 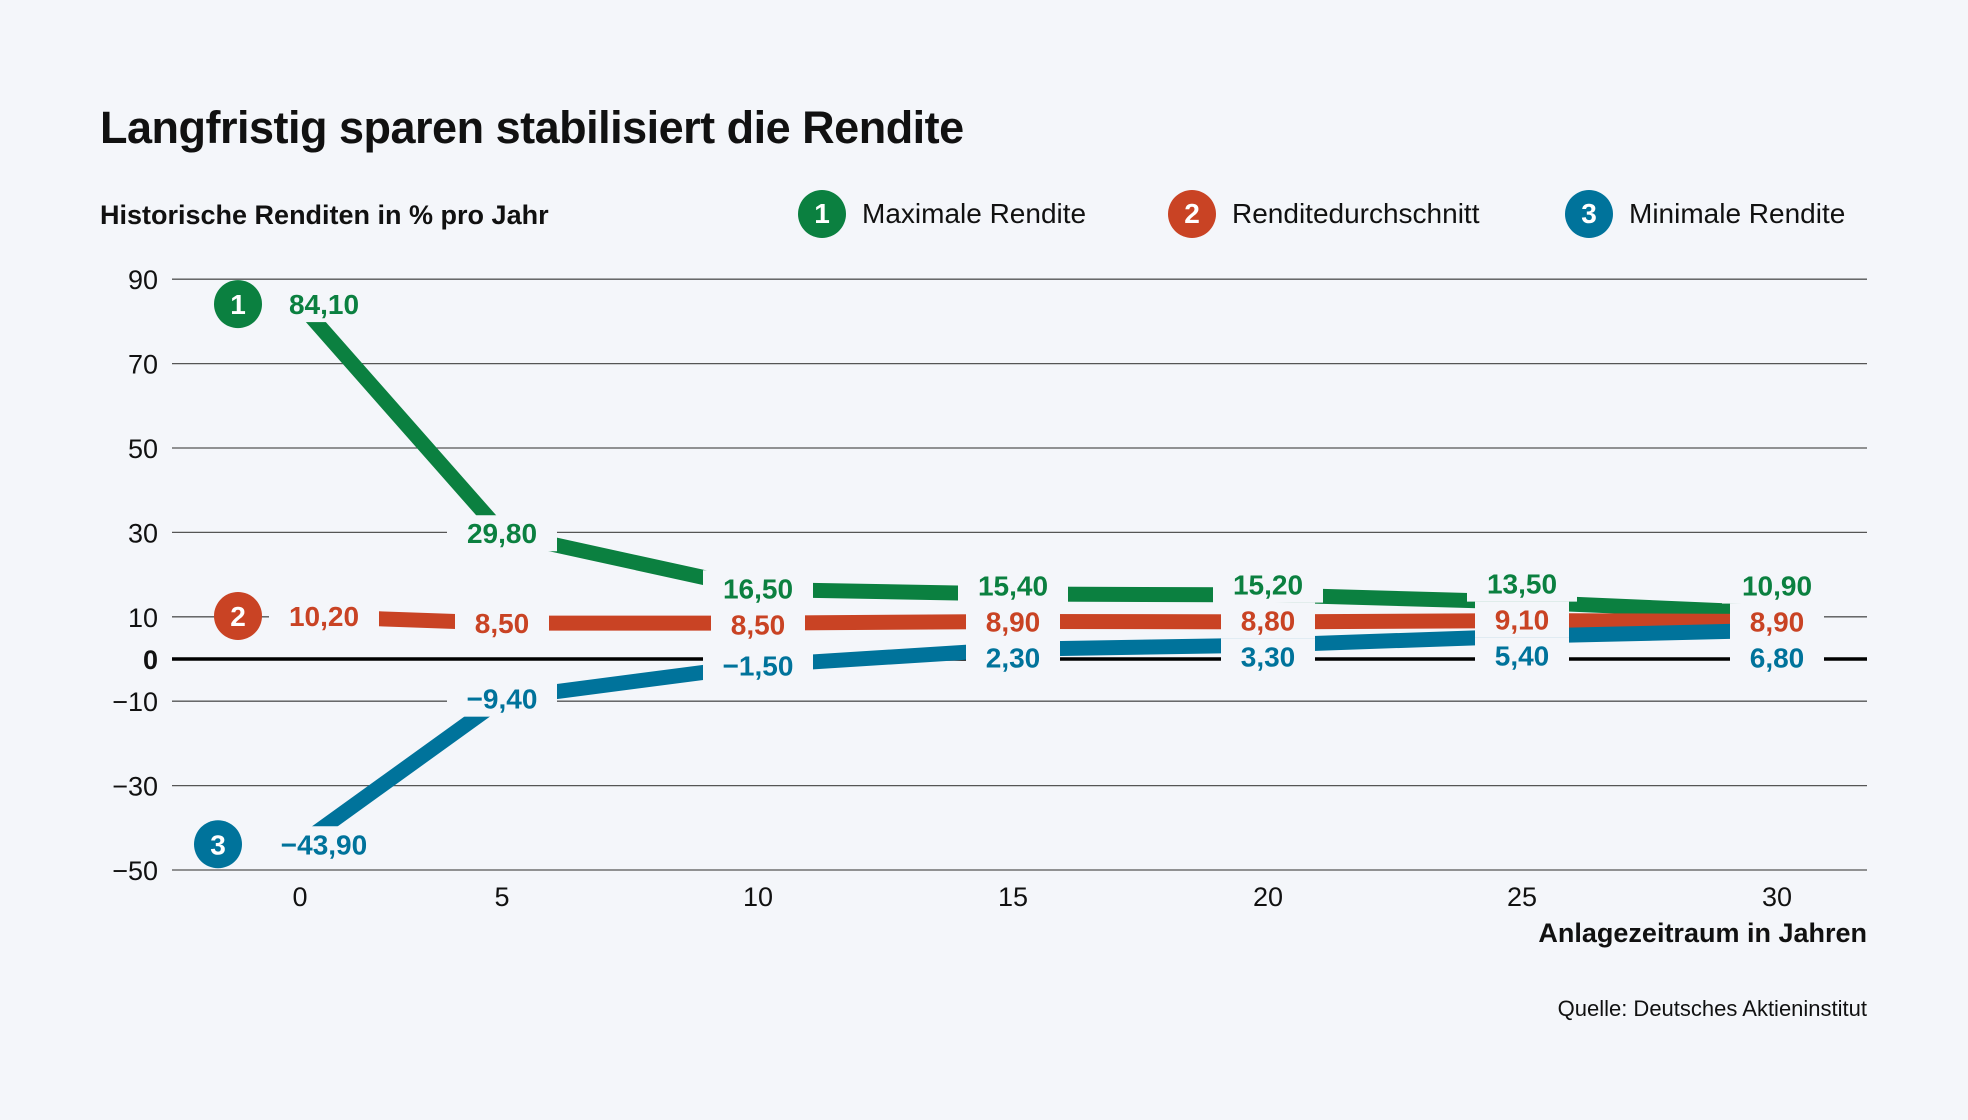 I want to click on x-tick-label: 5, so click(x=501, y=897).